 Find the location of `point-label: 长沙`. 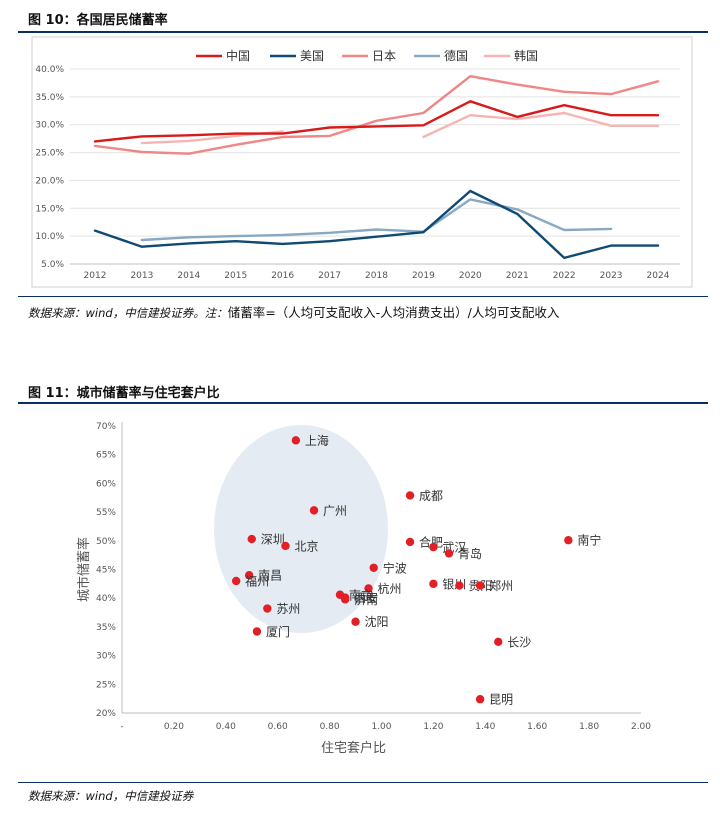

point-label: 长沙 is located at coordinates (519, 642).